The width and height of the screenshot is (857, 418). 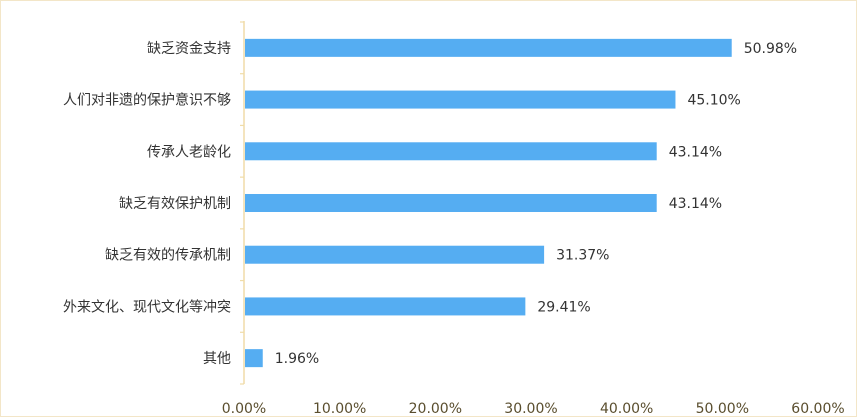 I want to click on category-label-5: 外来文化、现代文化等冲突, so click(x=147, y=306).